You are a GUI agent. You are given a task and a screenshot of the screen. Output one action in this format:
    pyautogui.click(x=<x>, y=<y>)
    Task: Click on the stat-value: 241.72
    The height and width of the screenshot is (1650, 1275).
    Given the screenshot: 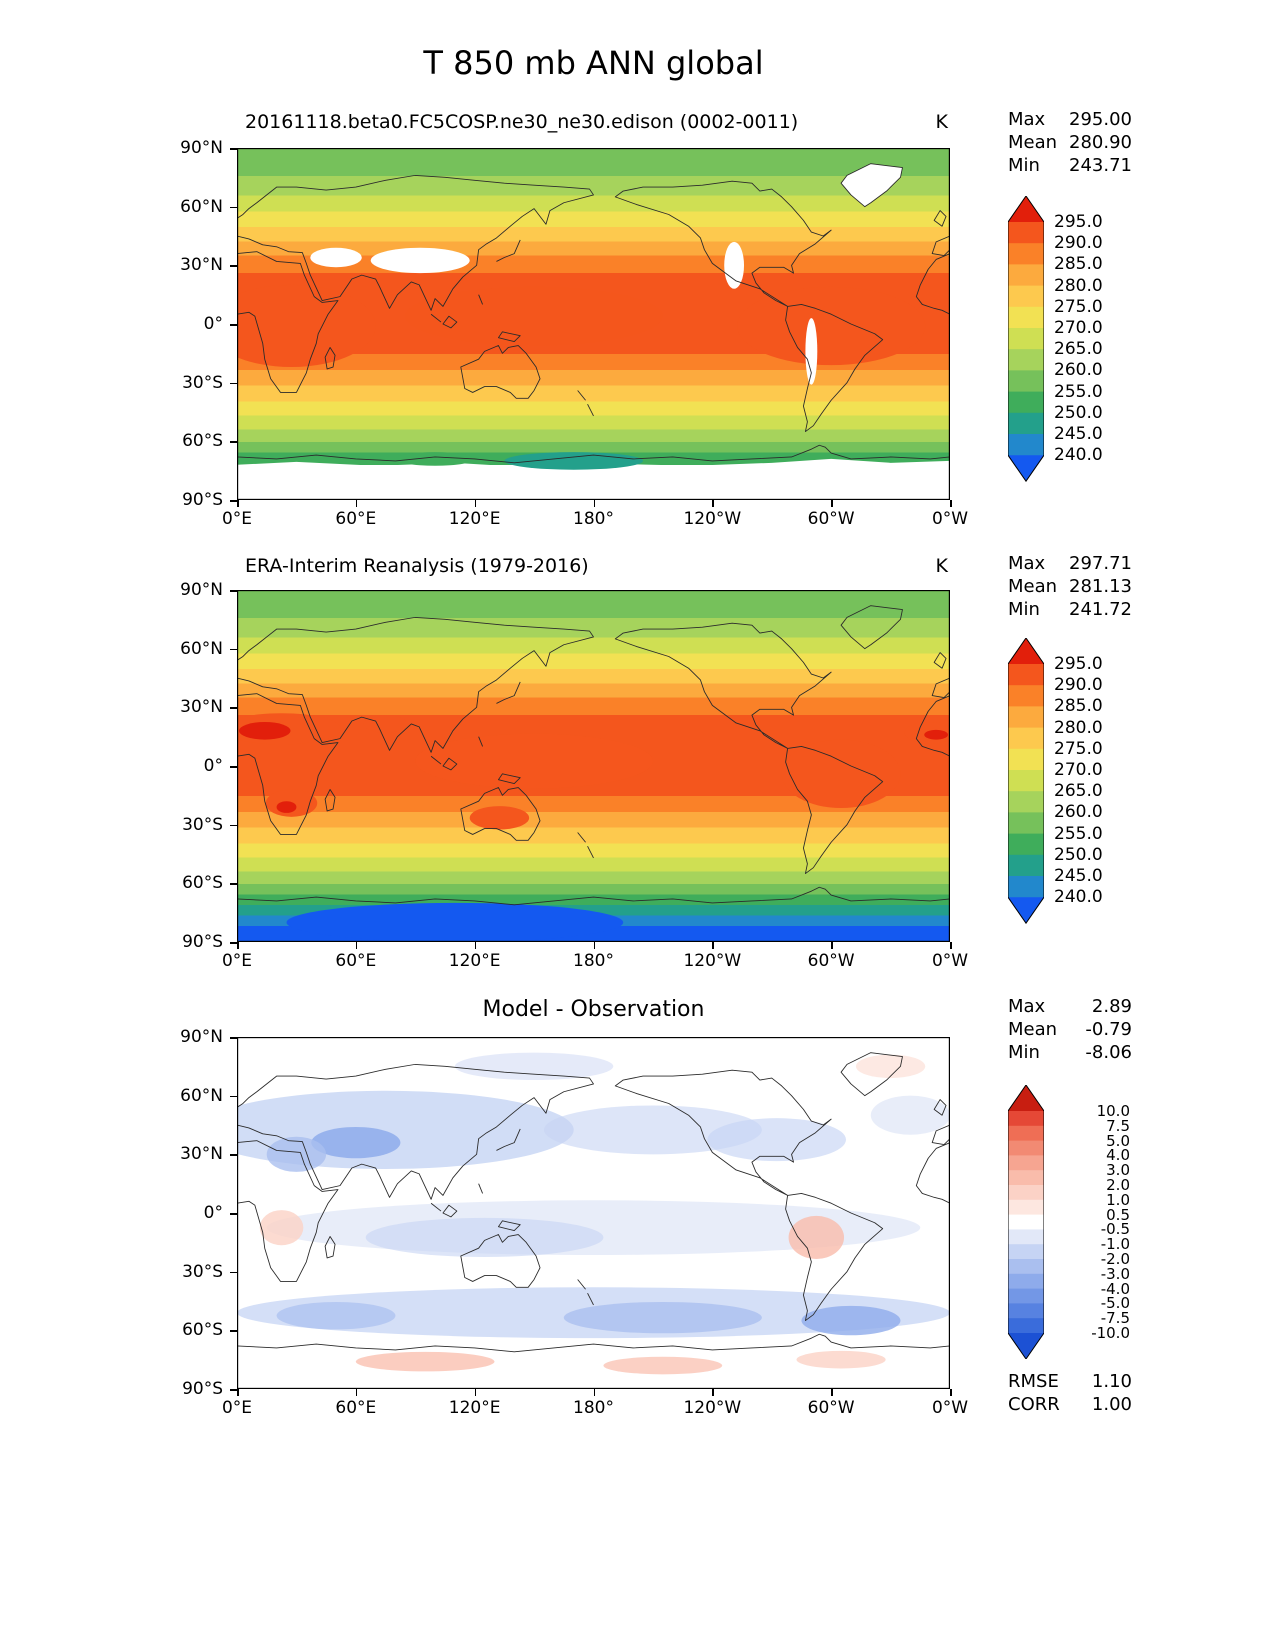 What is the action you would take?
    pyautogui.click(x=1100, y=609)
    